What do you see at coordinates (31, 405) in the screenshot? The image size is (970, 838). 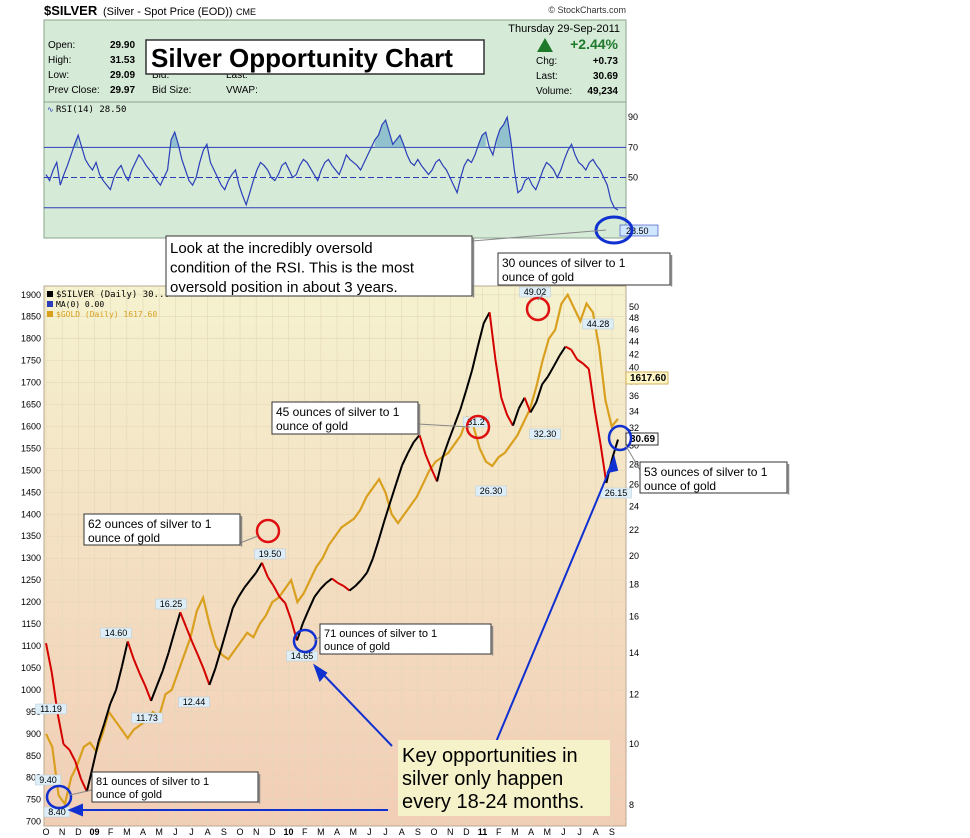 I see `gold-tick-label: 1650` at bounding box center [31, 405].